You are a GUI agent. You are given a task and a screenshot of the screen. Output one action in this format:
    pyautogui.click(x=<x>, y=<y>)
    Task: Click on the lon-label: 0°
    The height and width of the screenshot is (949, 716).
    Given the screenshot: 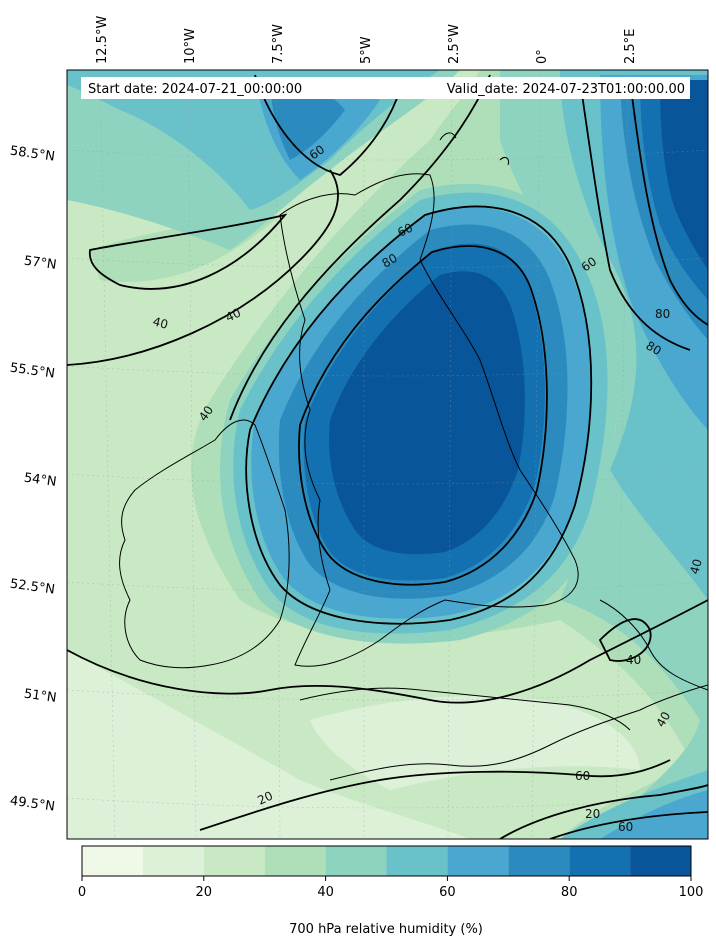 What is the action you would take?
    pyautogui.click(x=542, y=56)
    